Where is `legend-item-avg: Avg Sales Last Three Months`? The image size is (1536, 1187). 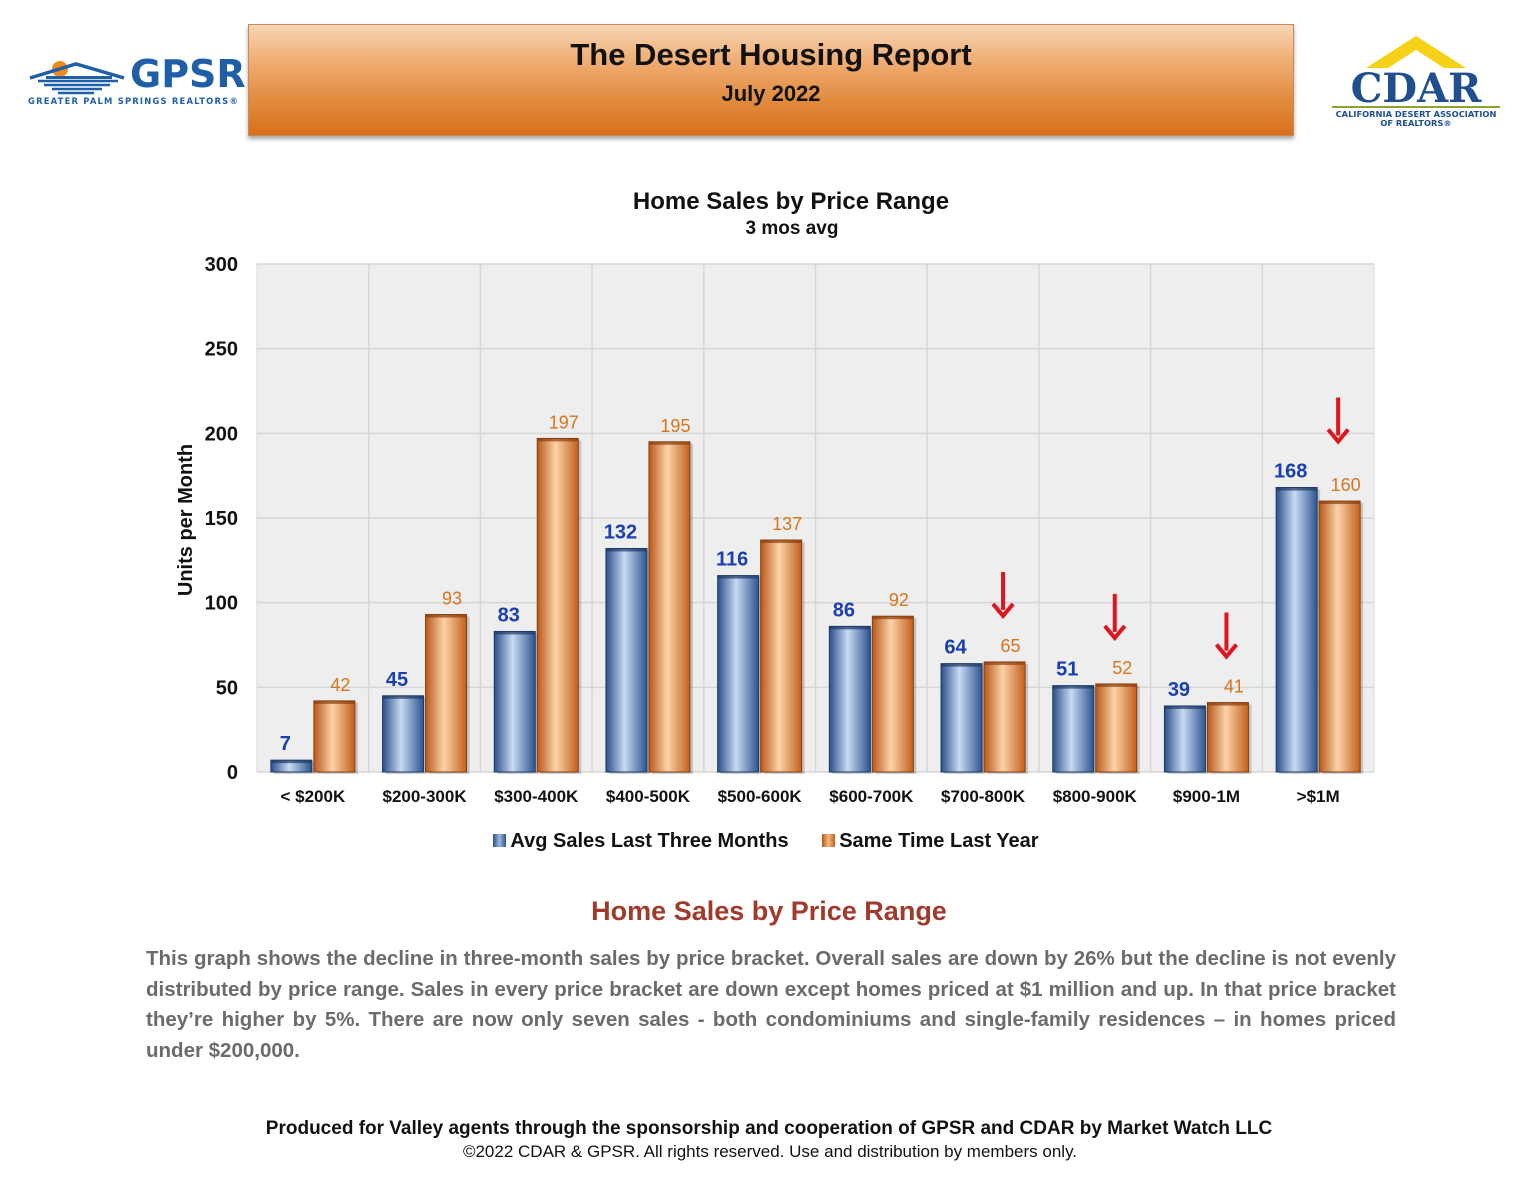 legend-item-avg: Avg Sales Last Three Months is located at coordinates (641, 841).